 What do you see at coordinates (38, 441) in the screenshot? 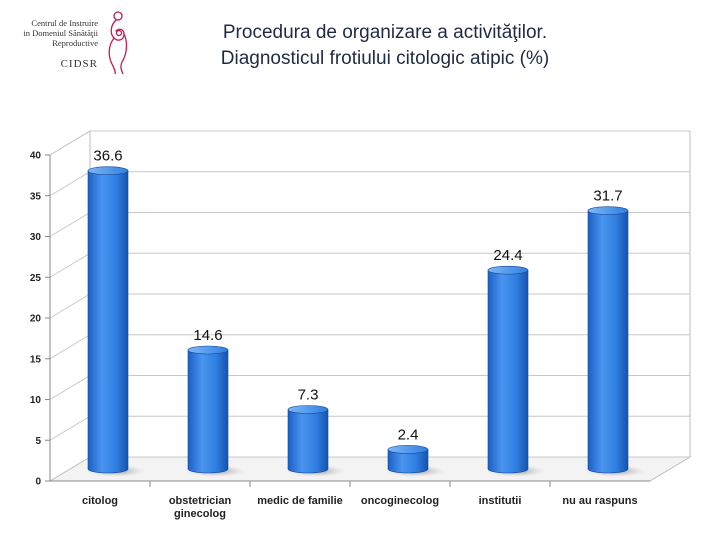
I see `y-tick-label: 5` at bounding box center [38, 441].